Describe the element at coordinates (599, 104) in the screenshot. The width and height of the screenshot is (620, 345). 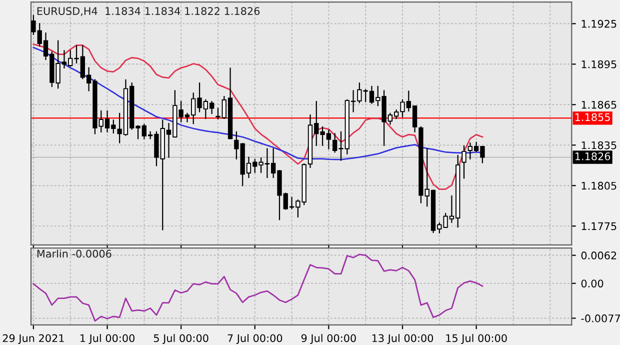
I see `y-tick-label: 1.1865` at that location.